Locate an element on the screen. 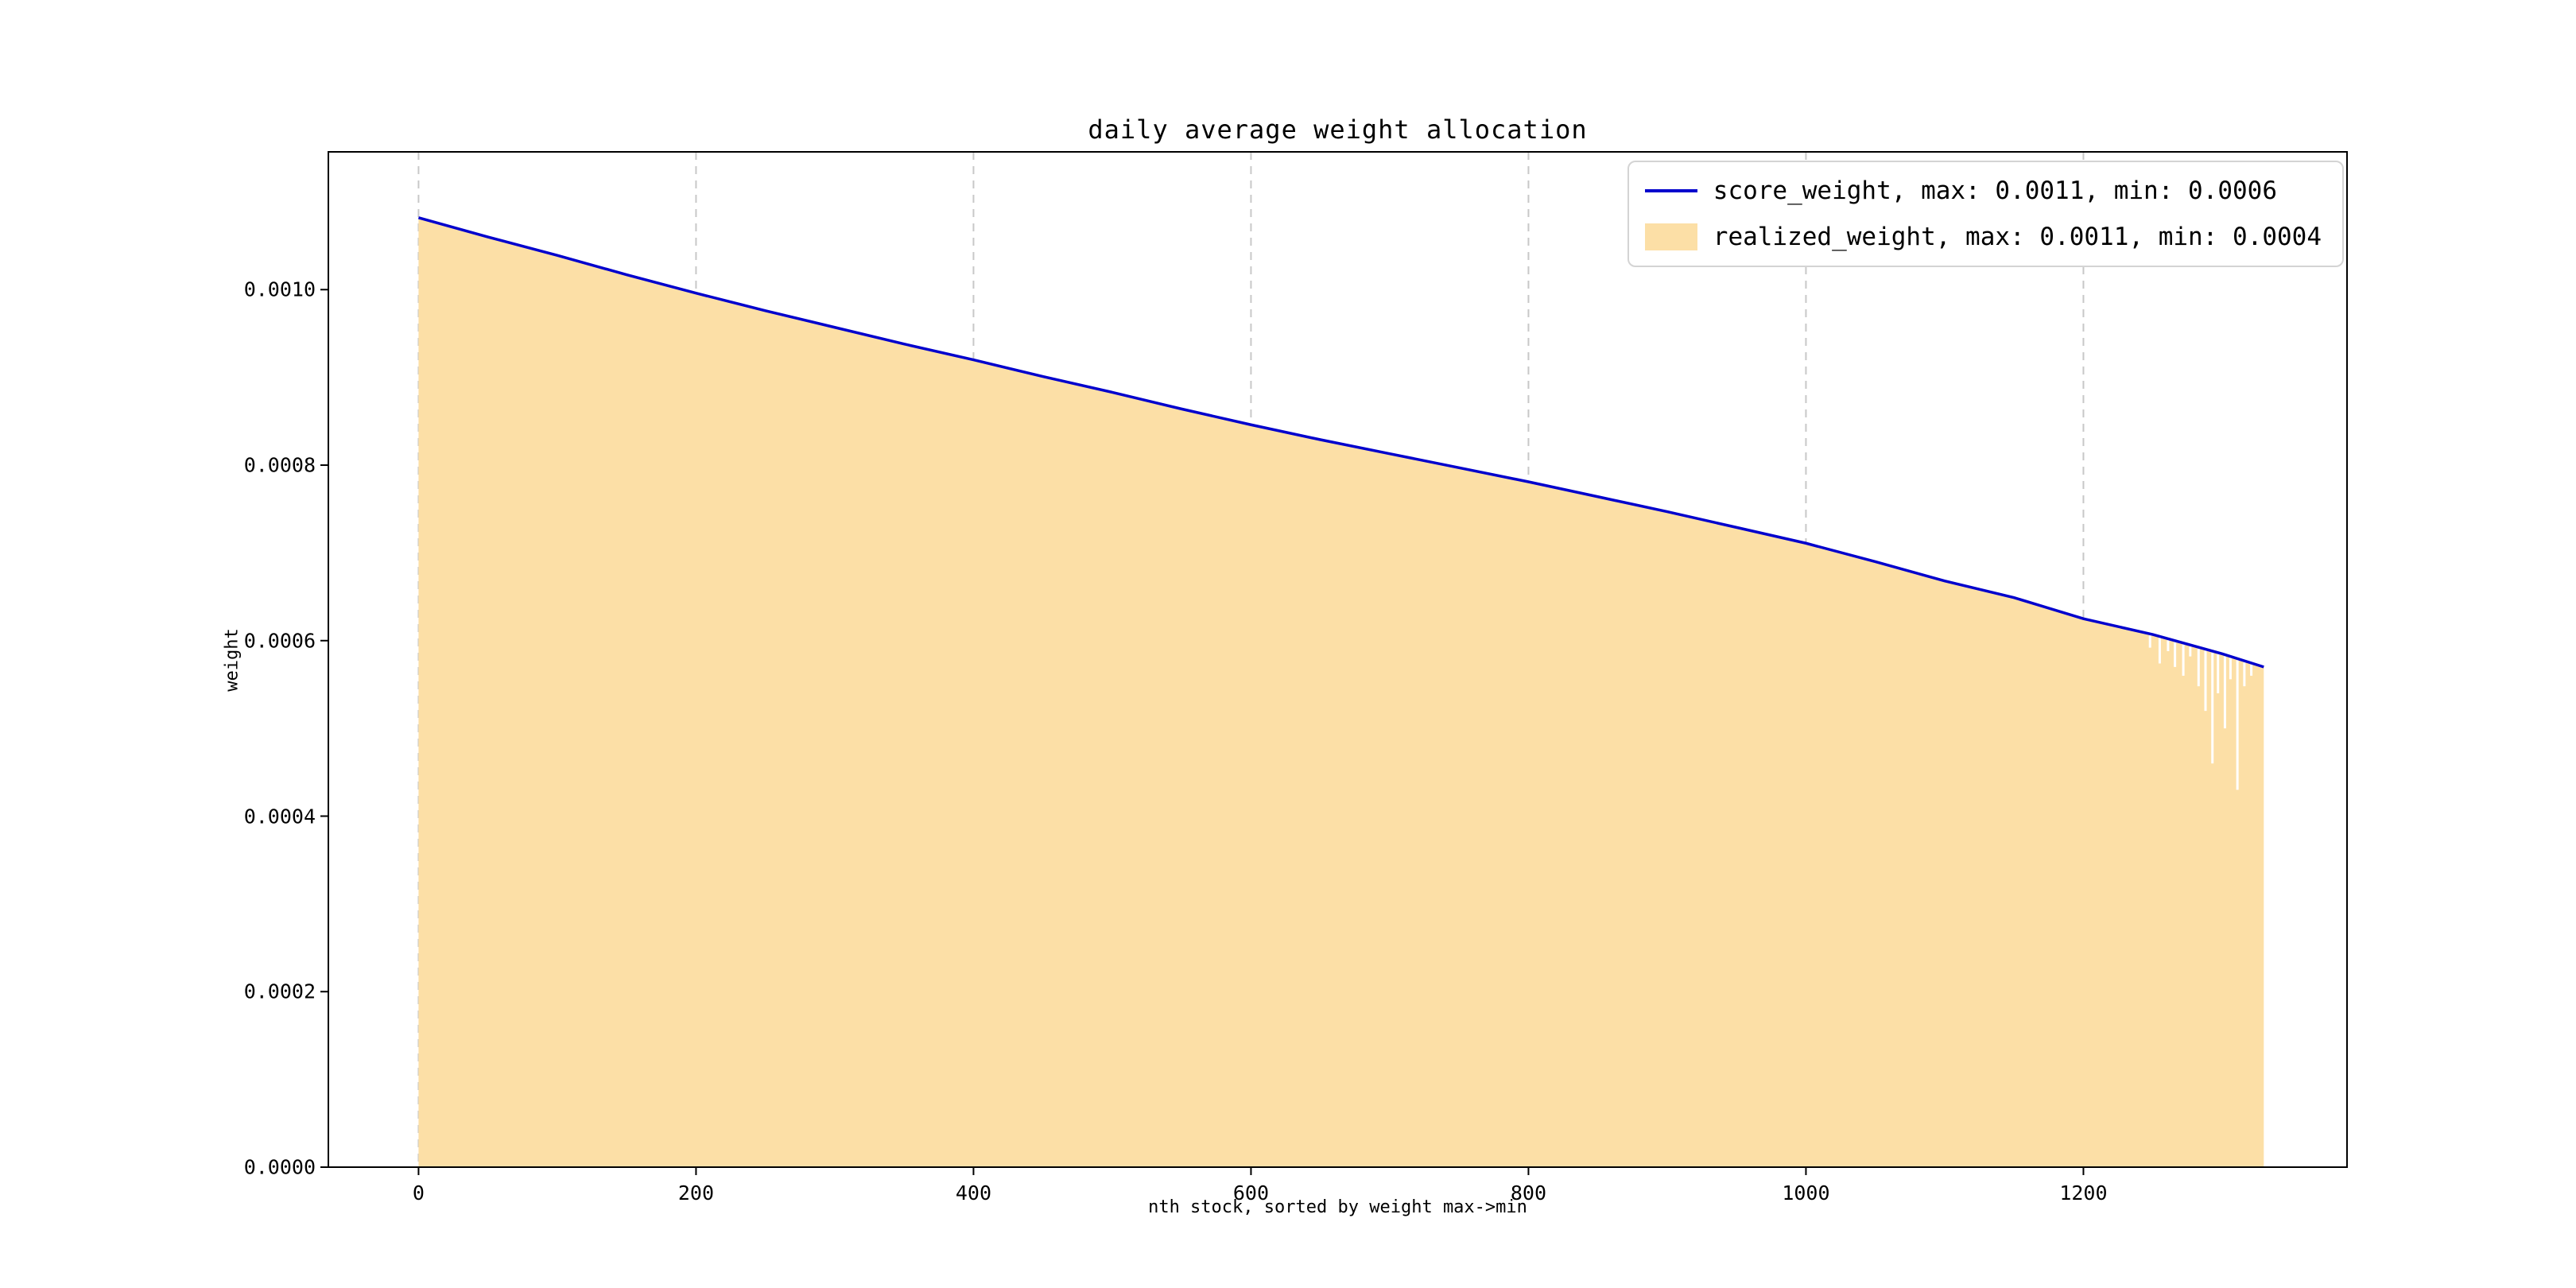 The height and width of the screenshot is (1288, 2576). legend-label-score-weight: score_weight, max: 0.0011, min: 0.0006 is located at coordinates (1995, 191).